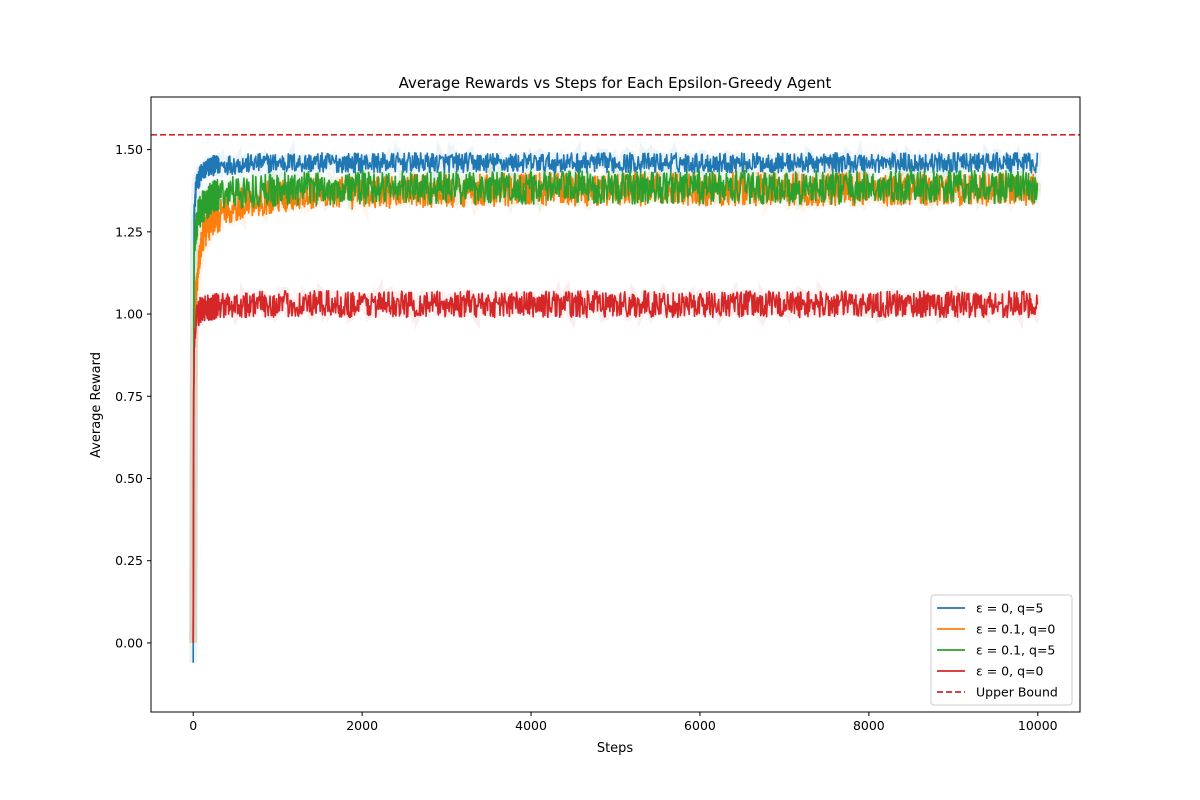  What do you see at coordinates (129, 396) in the screenshot?
I see `y-tick-label: 0.75` at bounding box center [129, 396].